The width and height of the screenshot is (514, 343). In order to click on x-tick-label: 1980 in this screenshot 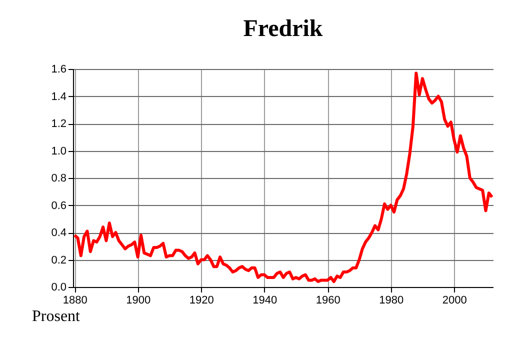, I will do `click(391, 300)`.